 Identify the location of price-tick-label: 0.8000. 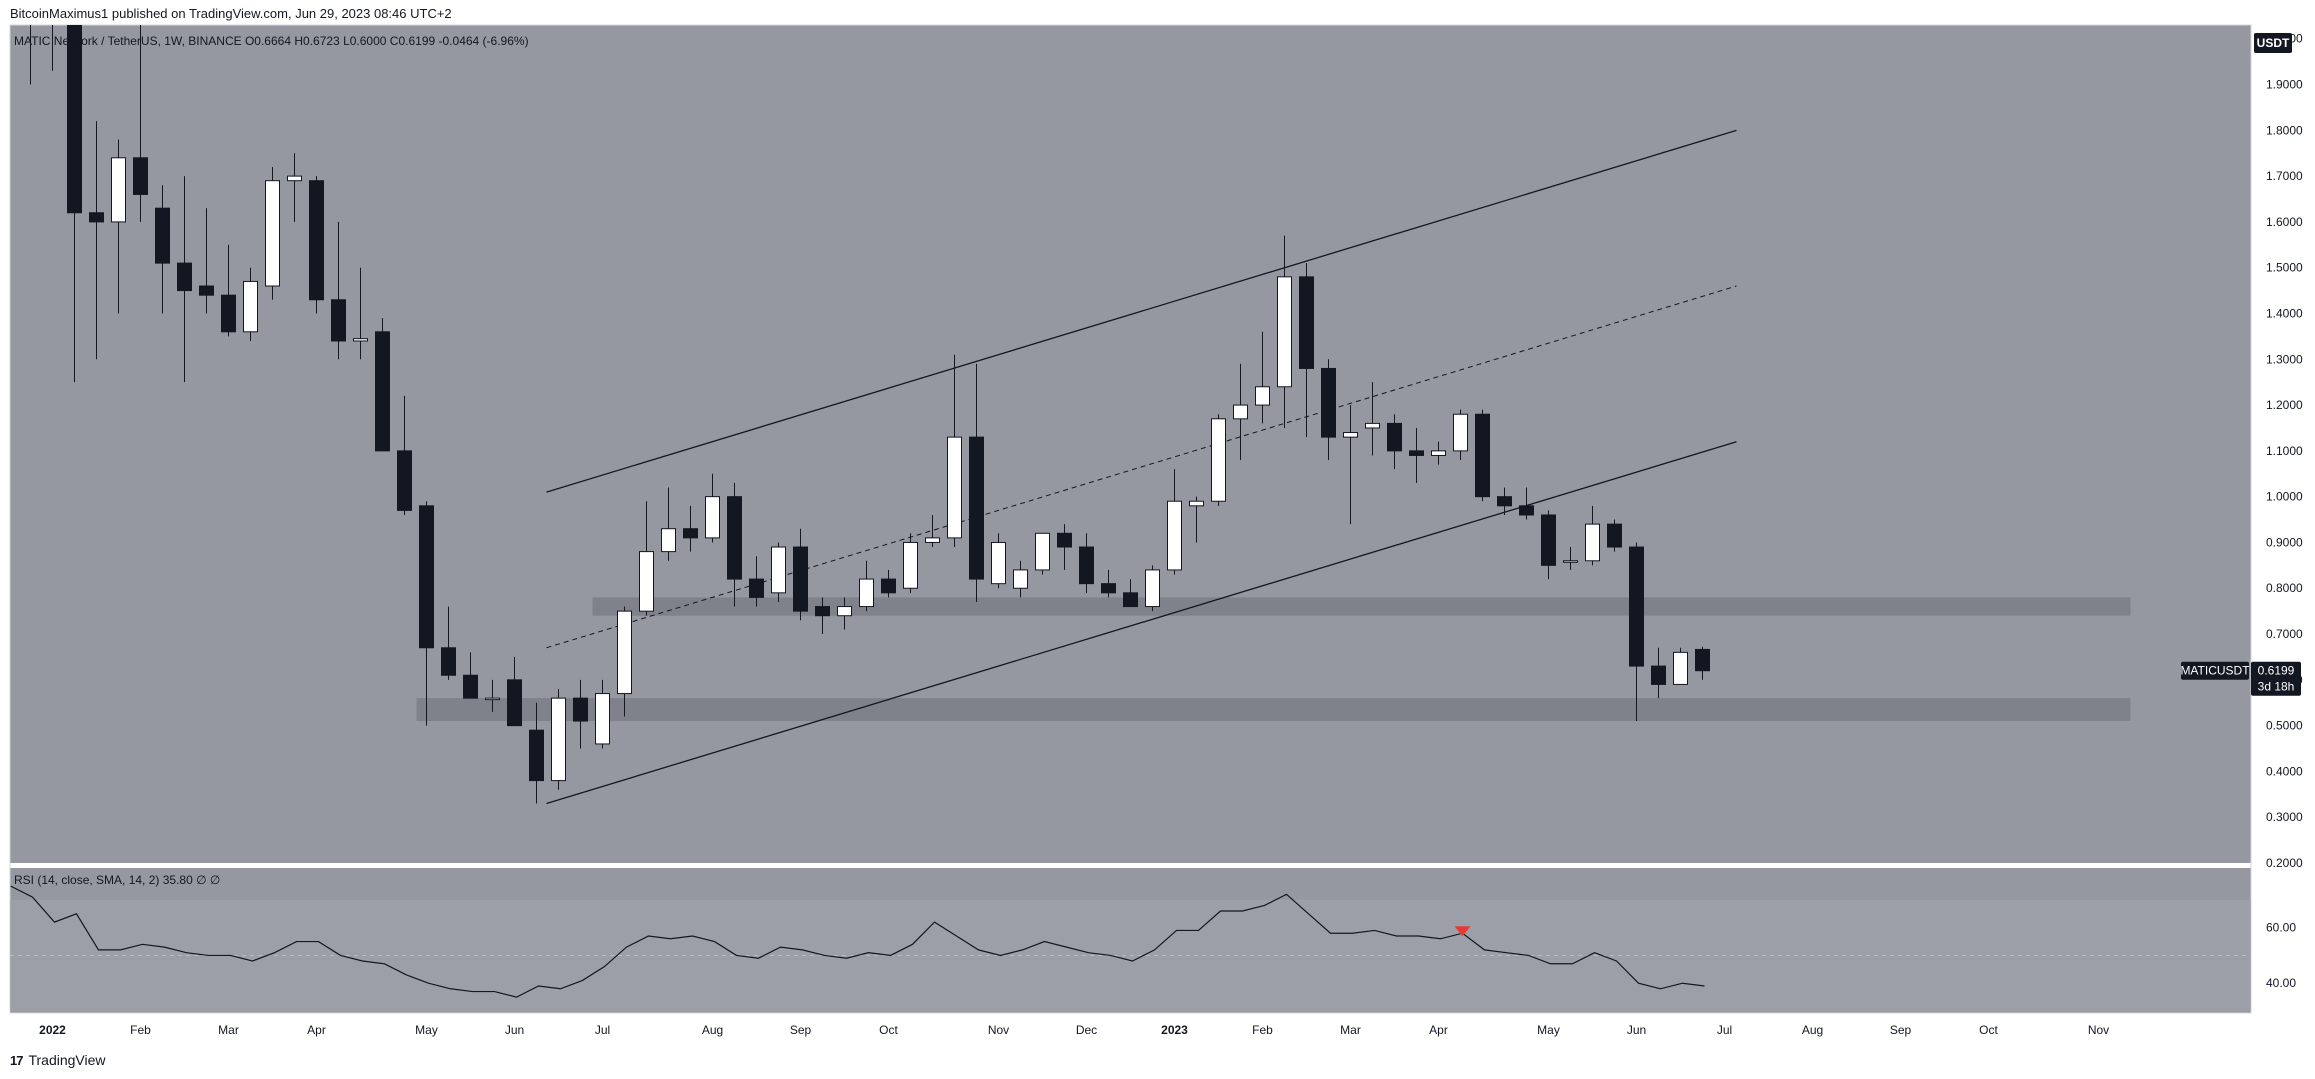
(2284, 588).